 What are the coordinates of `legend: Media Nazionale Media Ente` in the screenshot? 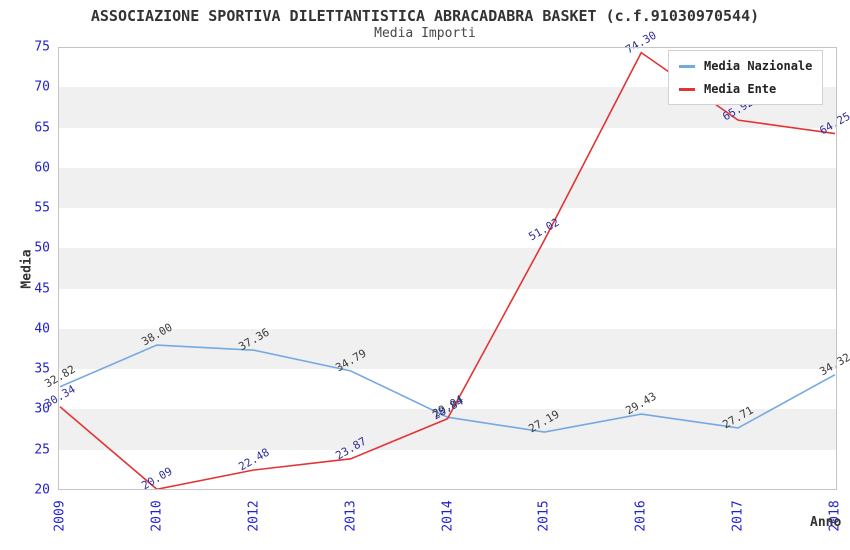 It's located at (746, 77).